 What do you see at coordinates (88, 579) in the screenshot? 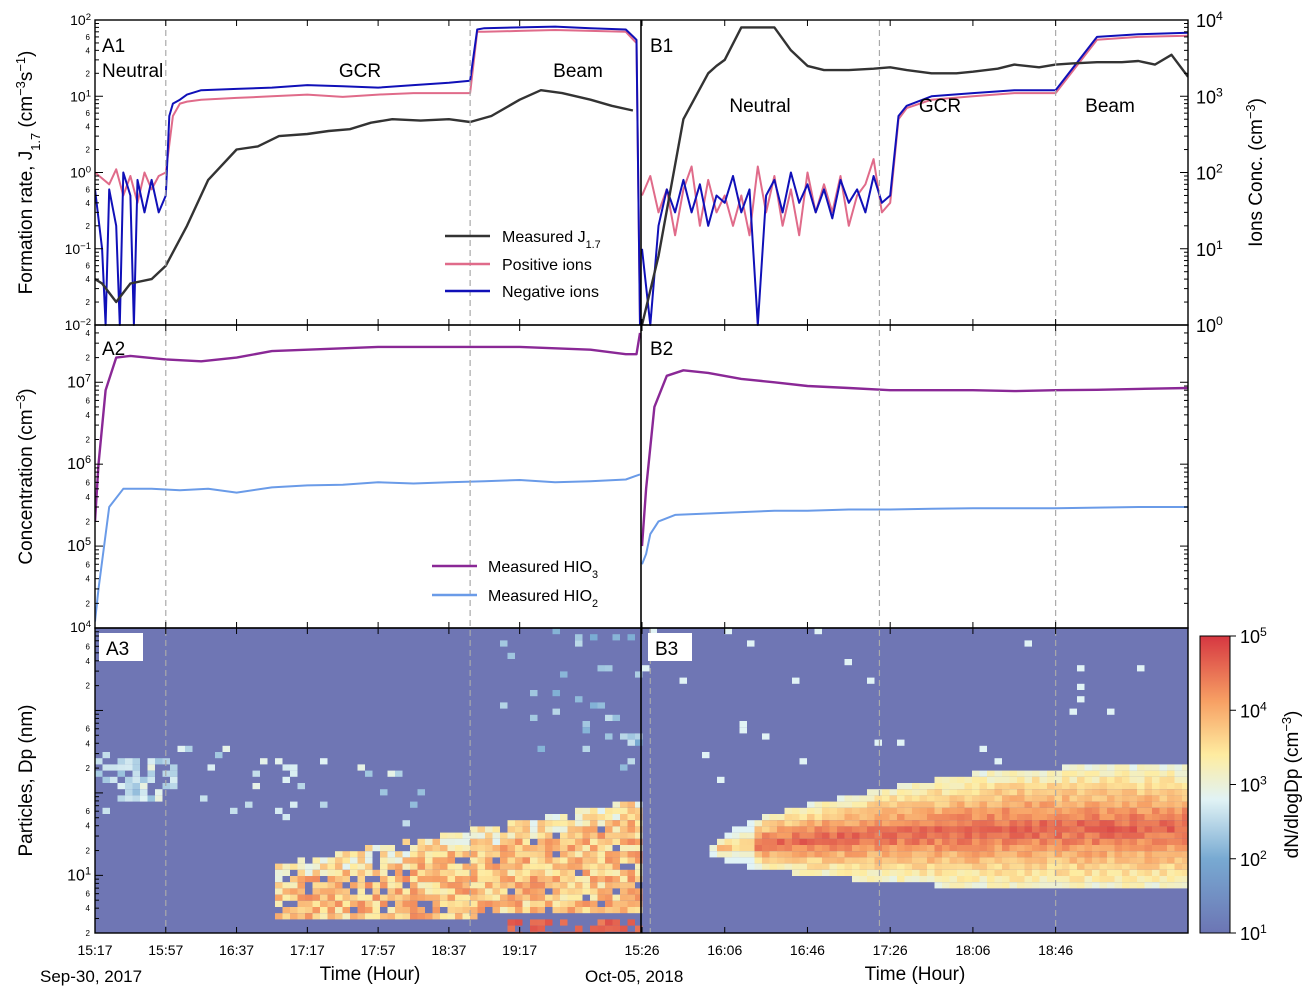
I see `y-minor-tick-label: 4` at bounding box center [88, 579].